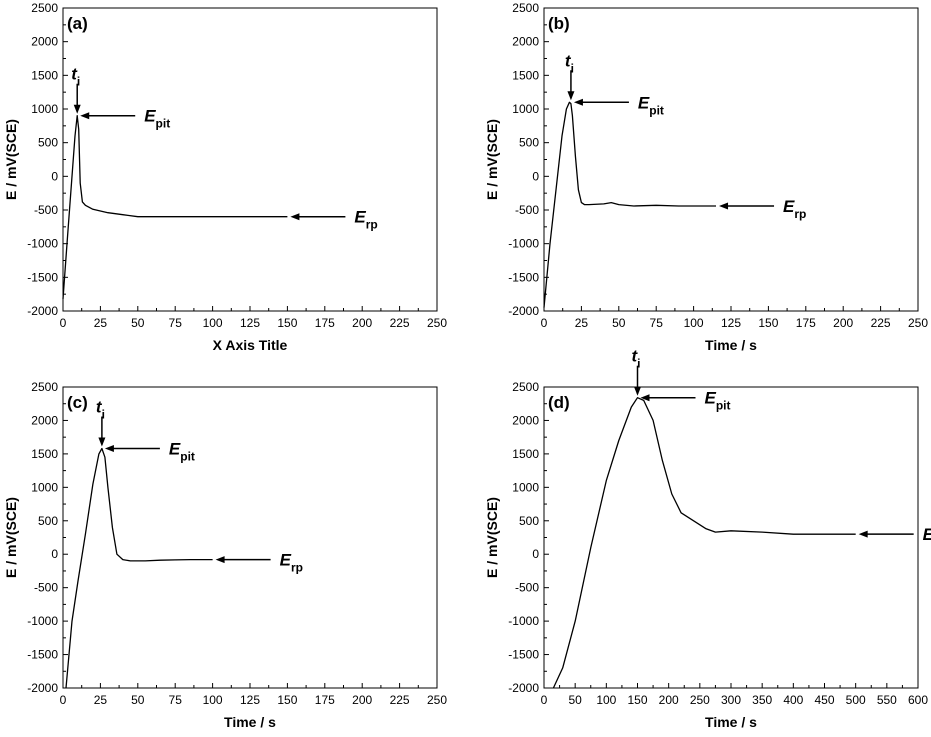 The width and height of the screenshot is (931, 737). What do you see at coordinates (44, 487) in the screenshot?
I see `y-tick-label: 1000` at bounding box center [44, 487].